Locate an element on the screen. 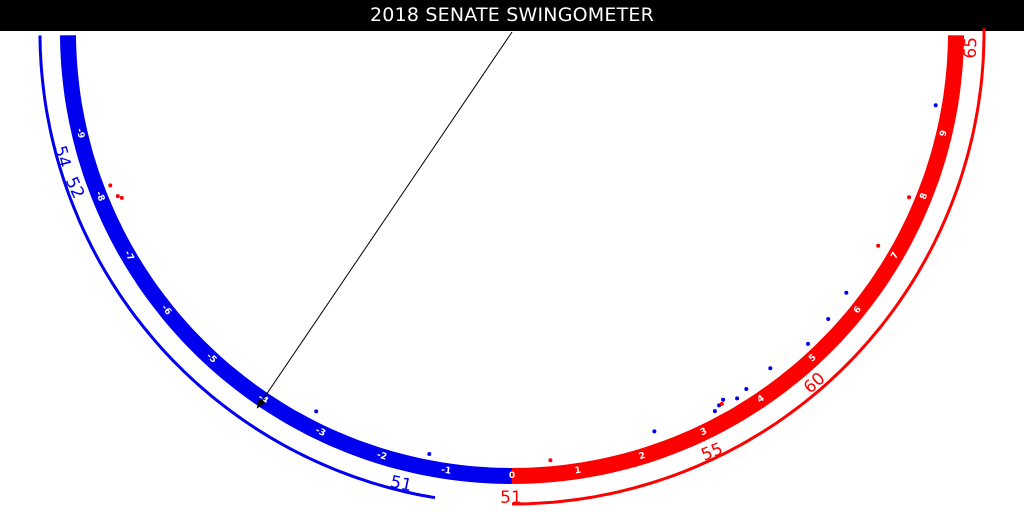 The image size is (1024, 512). page-title: 2018 SENATE SWINGOMETER is located at coordinates (512, 15).